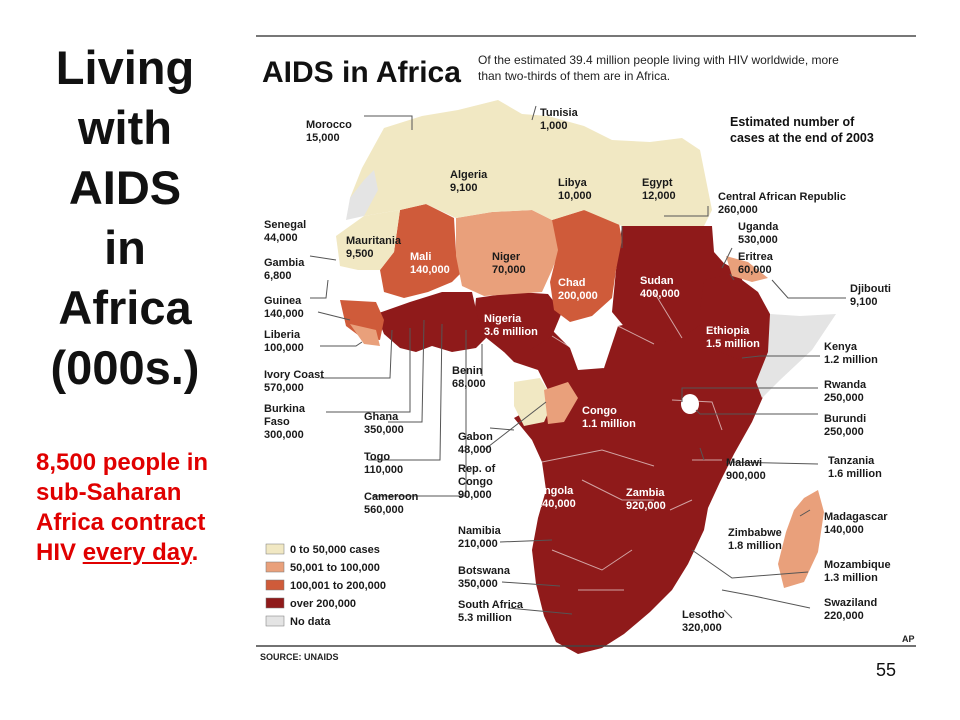 The width and height of the screenshot is (960, 720). Describe the element at coordinates (285, 409) in the screenshot. I see `label-burkina-faso-1: Burkina` at that location.